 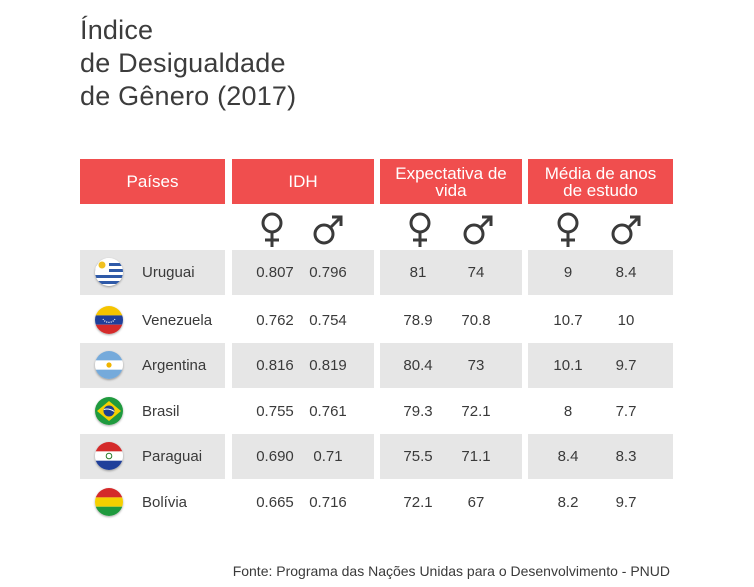 What do you see at coordinates (328, 502) in the screenshot?
I see `cell-idh-m: 0.716` at bounding box center [328, 502].